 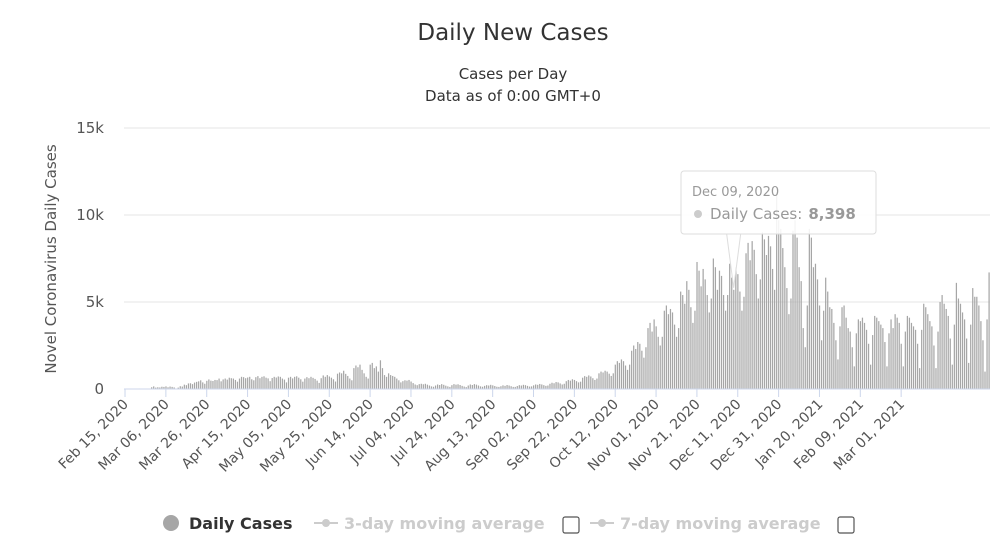 What do you see at coordinates (846, 525) in the screenshot?
I see `legend-checkbox-7-day` at bounding box center [846, 525].